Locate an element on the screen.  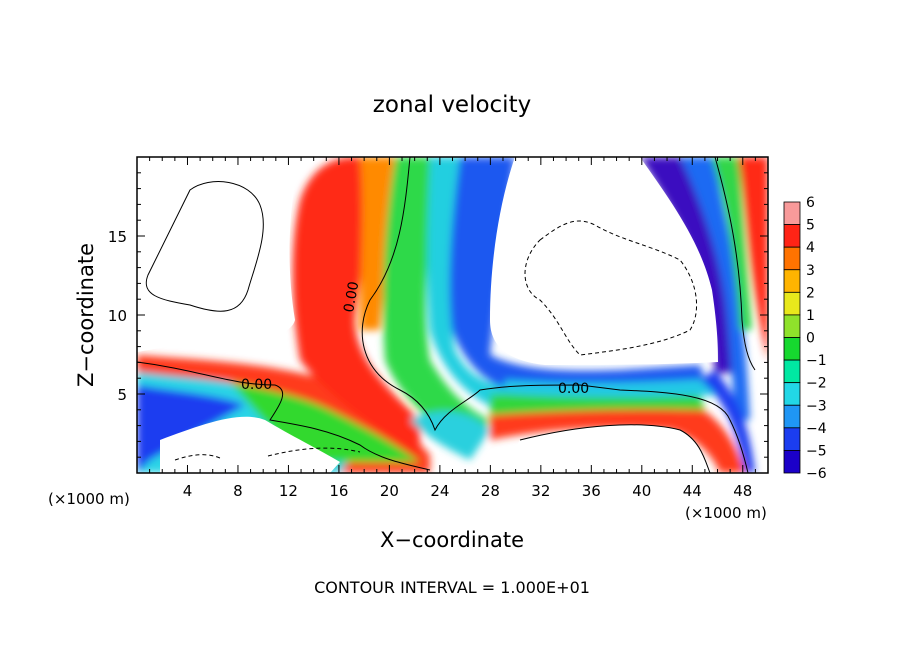
x-tick-label: 48 is located at coordinates (742, 491).